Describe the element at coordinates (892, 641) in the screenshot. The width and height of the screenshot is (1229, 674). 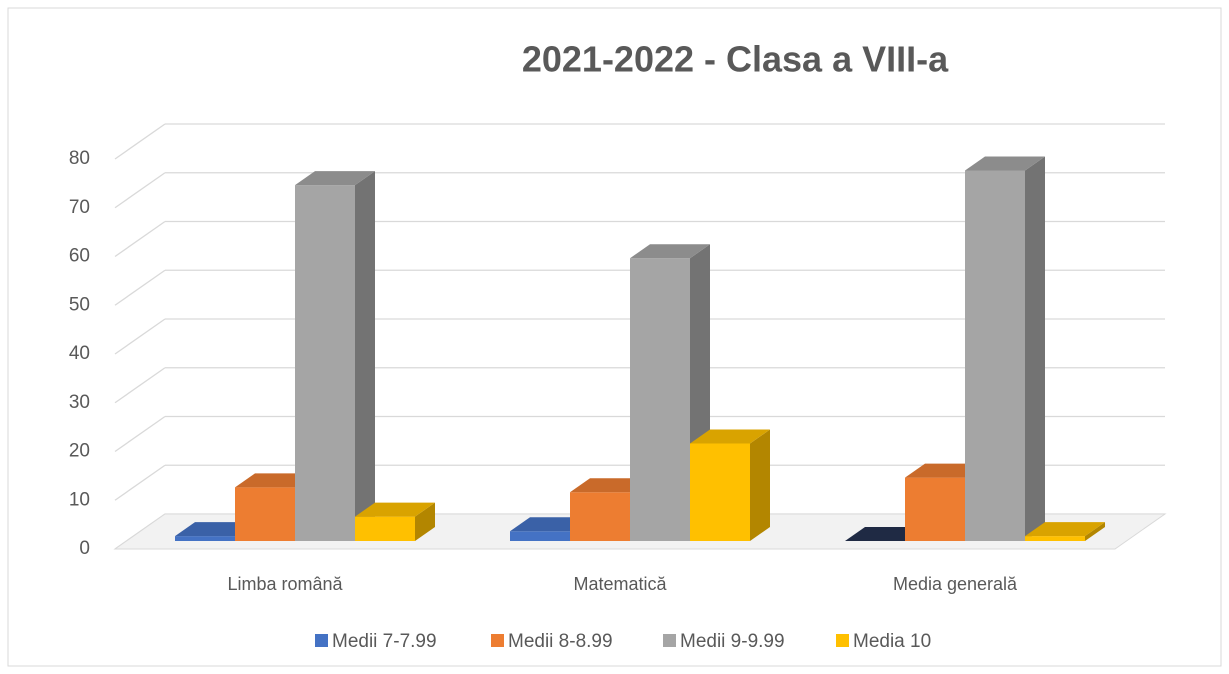
I see `legend-label: Media 10` at that location.